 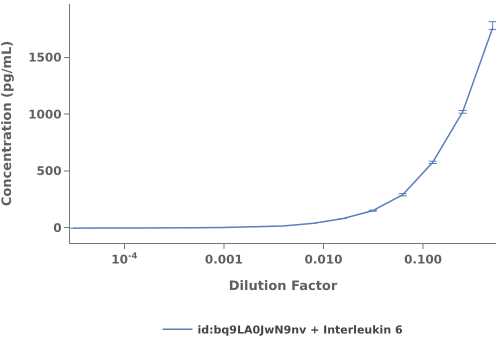 What do you see at coordinates (283, 286) in the screenshot?
I see `x-axis-title: Dilution Factor` at bounding box center [283, 286].